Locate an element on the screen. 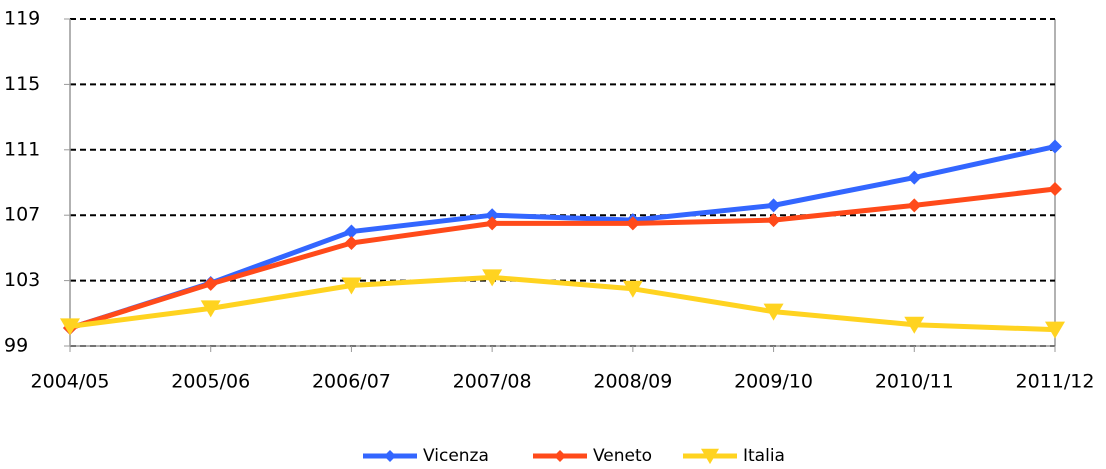  line is located at coordinates (562, 303).